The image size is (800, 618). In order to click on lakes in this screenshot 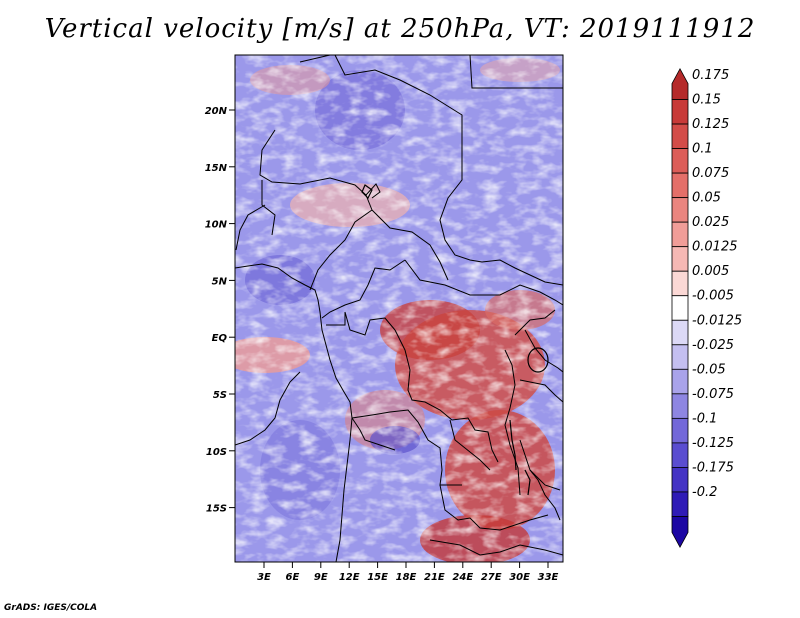, I will do `click(455, 340)`.